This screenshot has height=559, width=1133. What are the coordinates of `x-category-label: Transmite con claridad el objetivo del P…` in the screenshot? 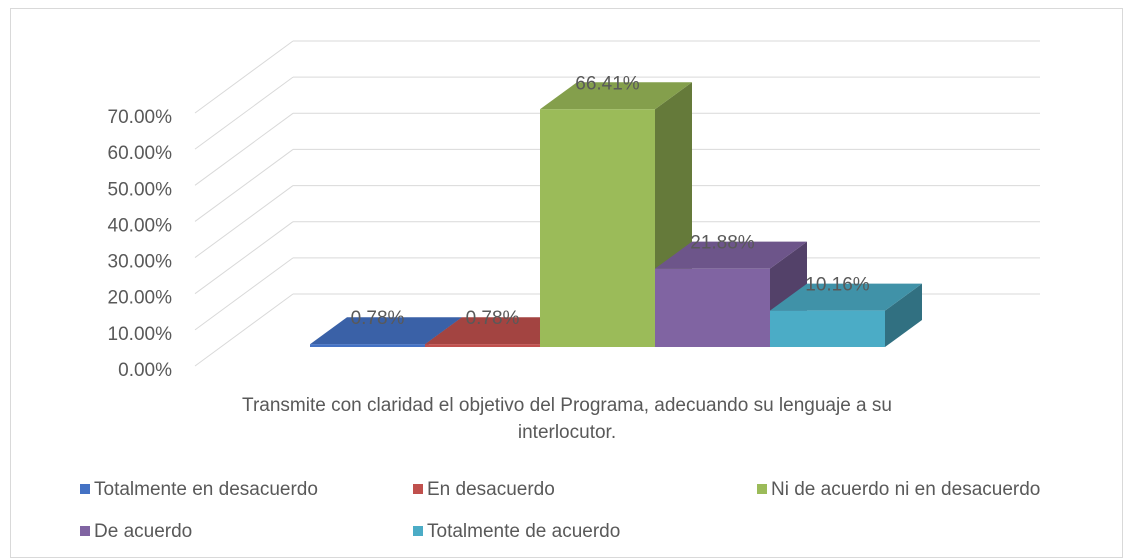 It's located at (567, 419).